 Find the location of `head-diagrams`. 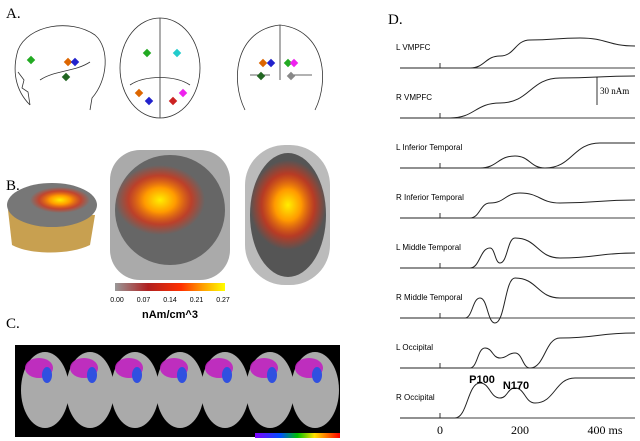

head-diagrams is located at coordinates (168, 68).